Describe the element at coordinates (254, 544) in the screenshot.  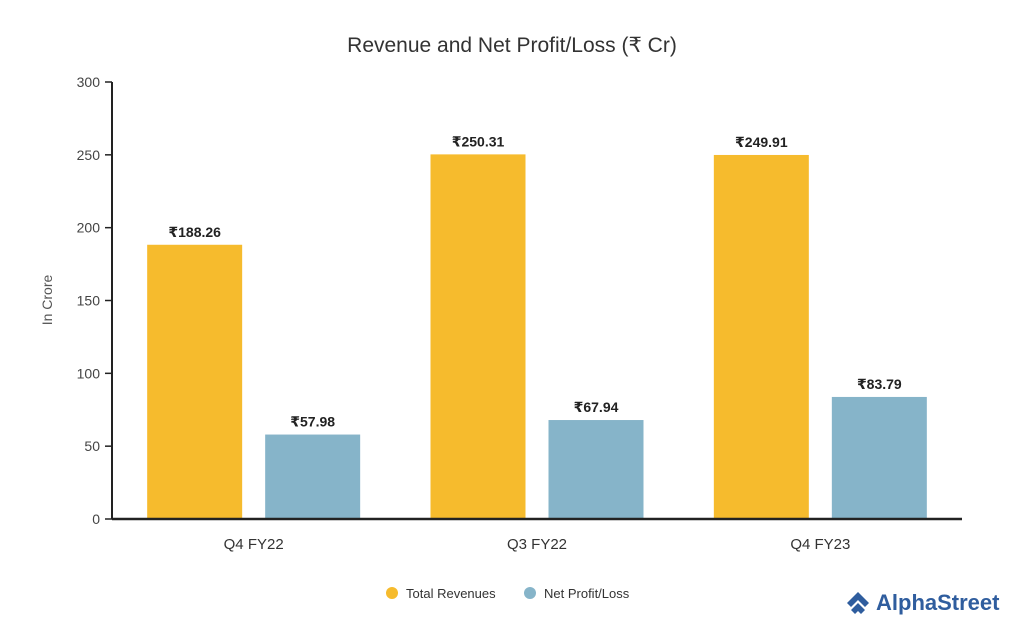
I see `x-category-label: Q4 FY22` at that location.